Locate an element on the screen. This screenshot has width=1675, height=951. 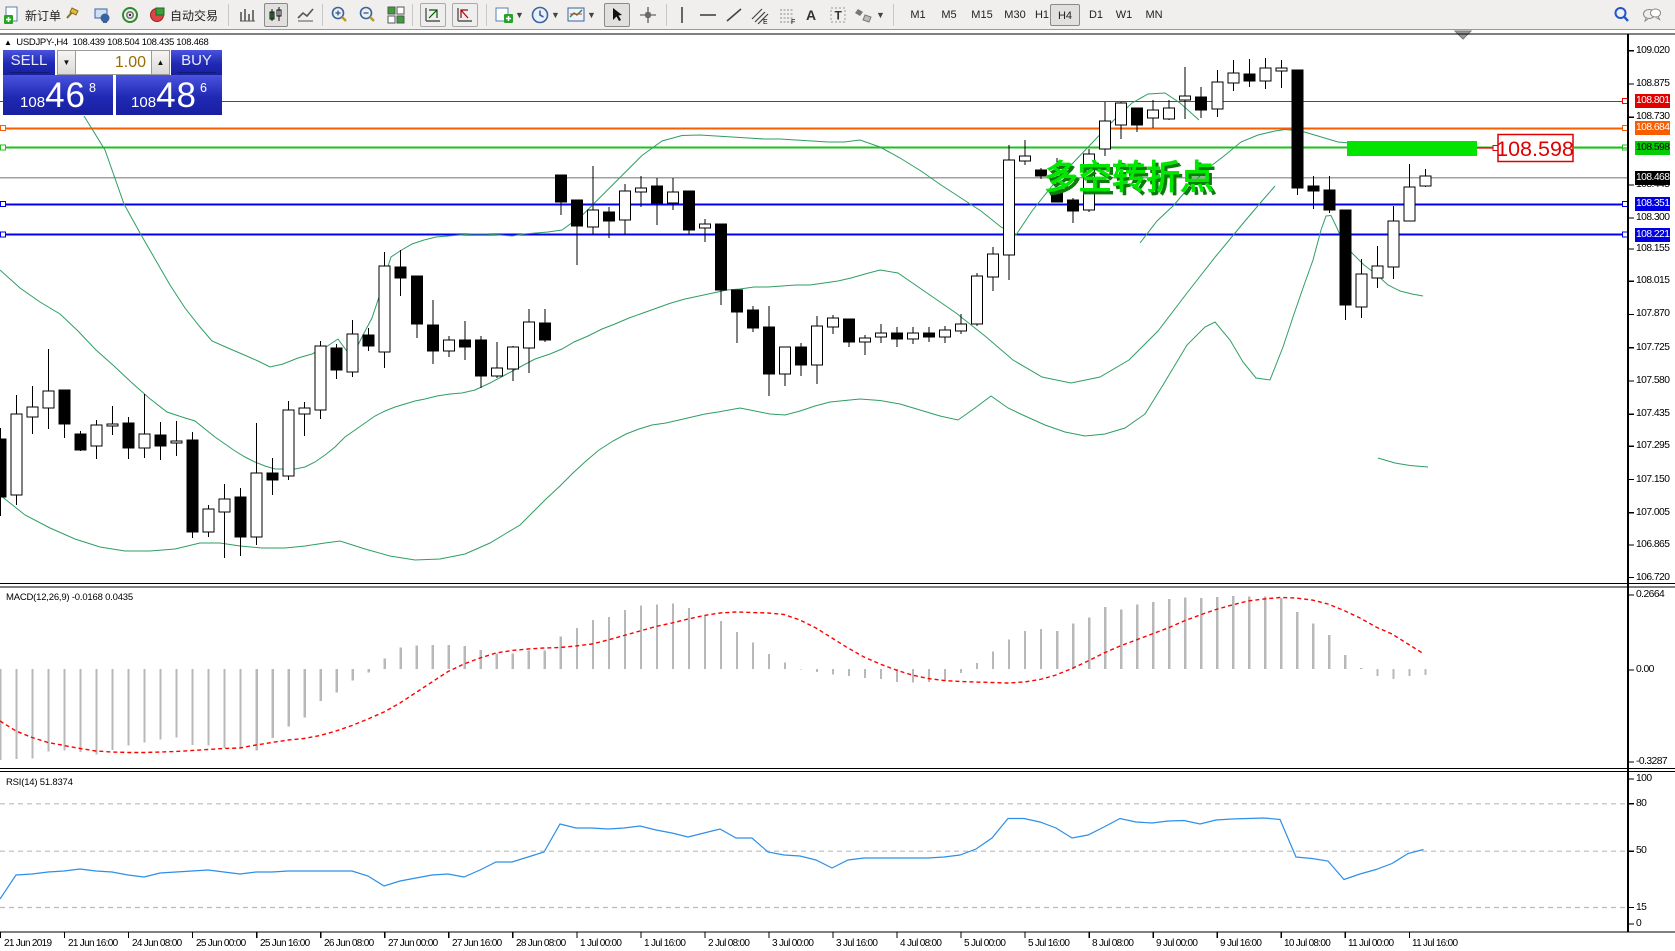
svg-text: T is located at coordinates (839, 16).